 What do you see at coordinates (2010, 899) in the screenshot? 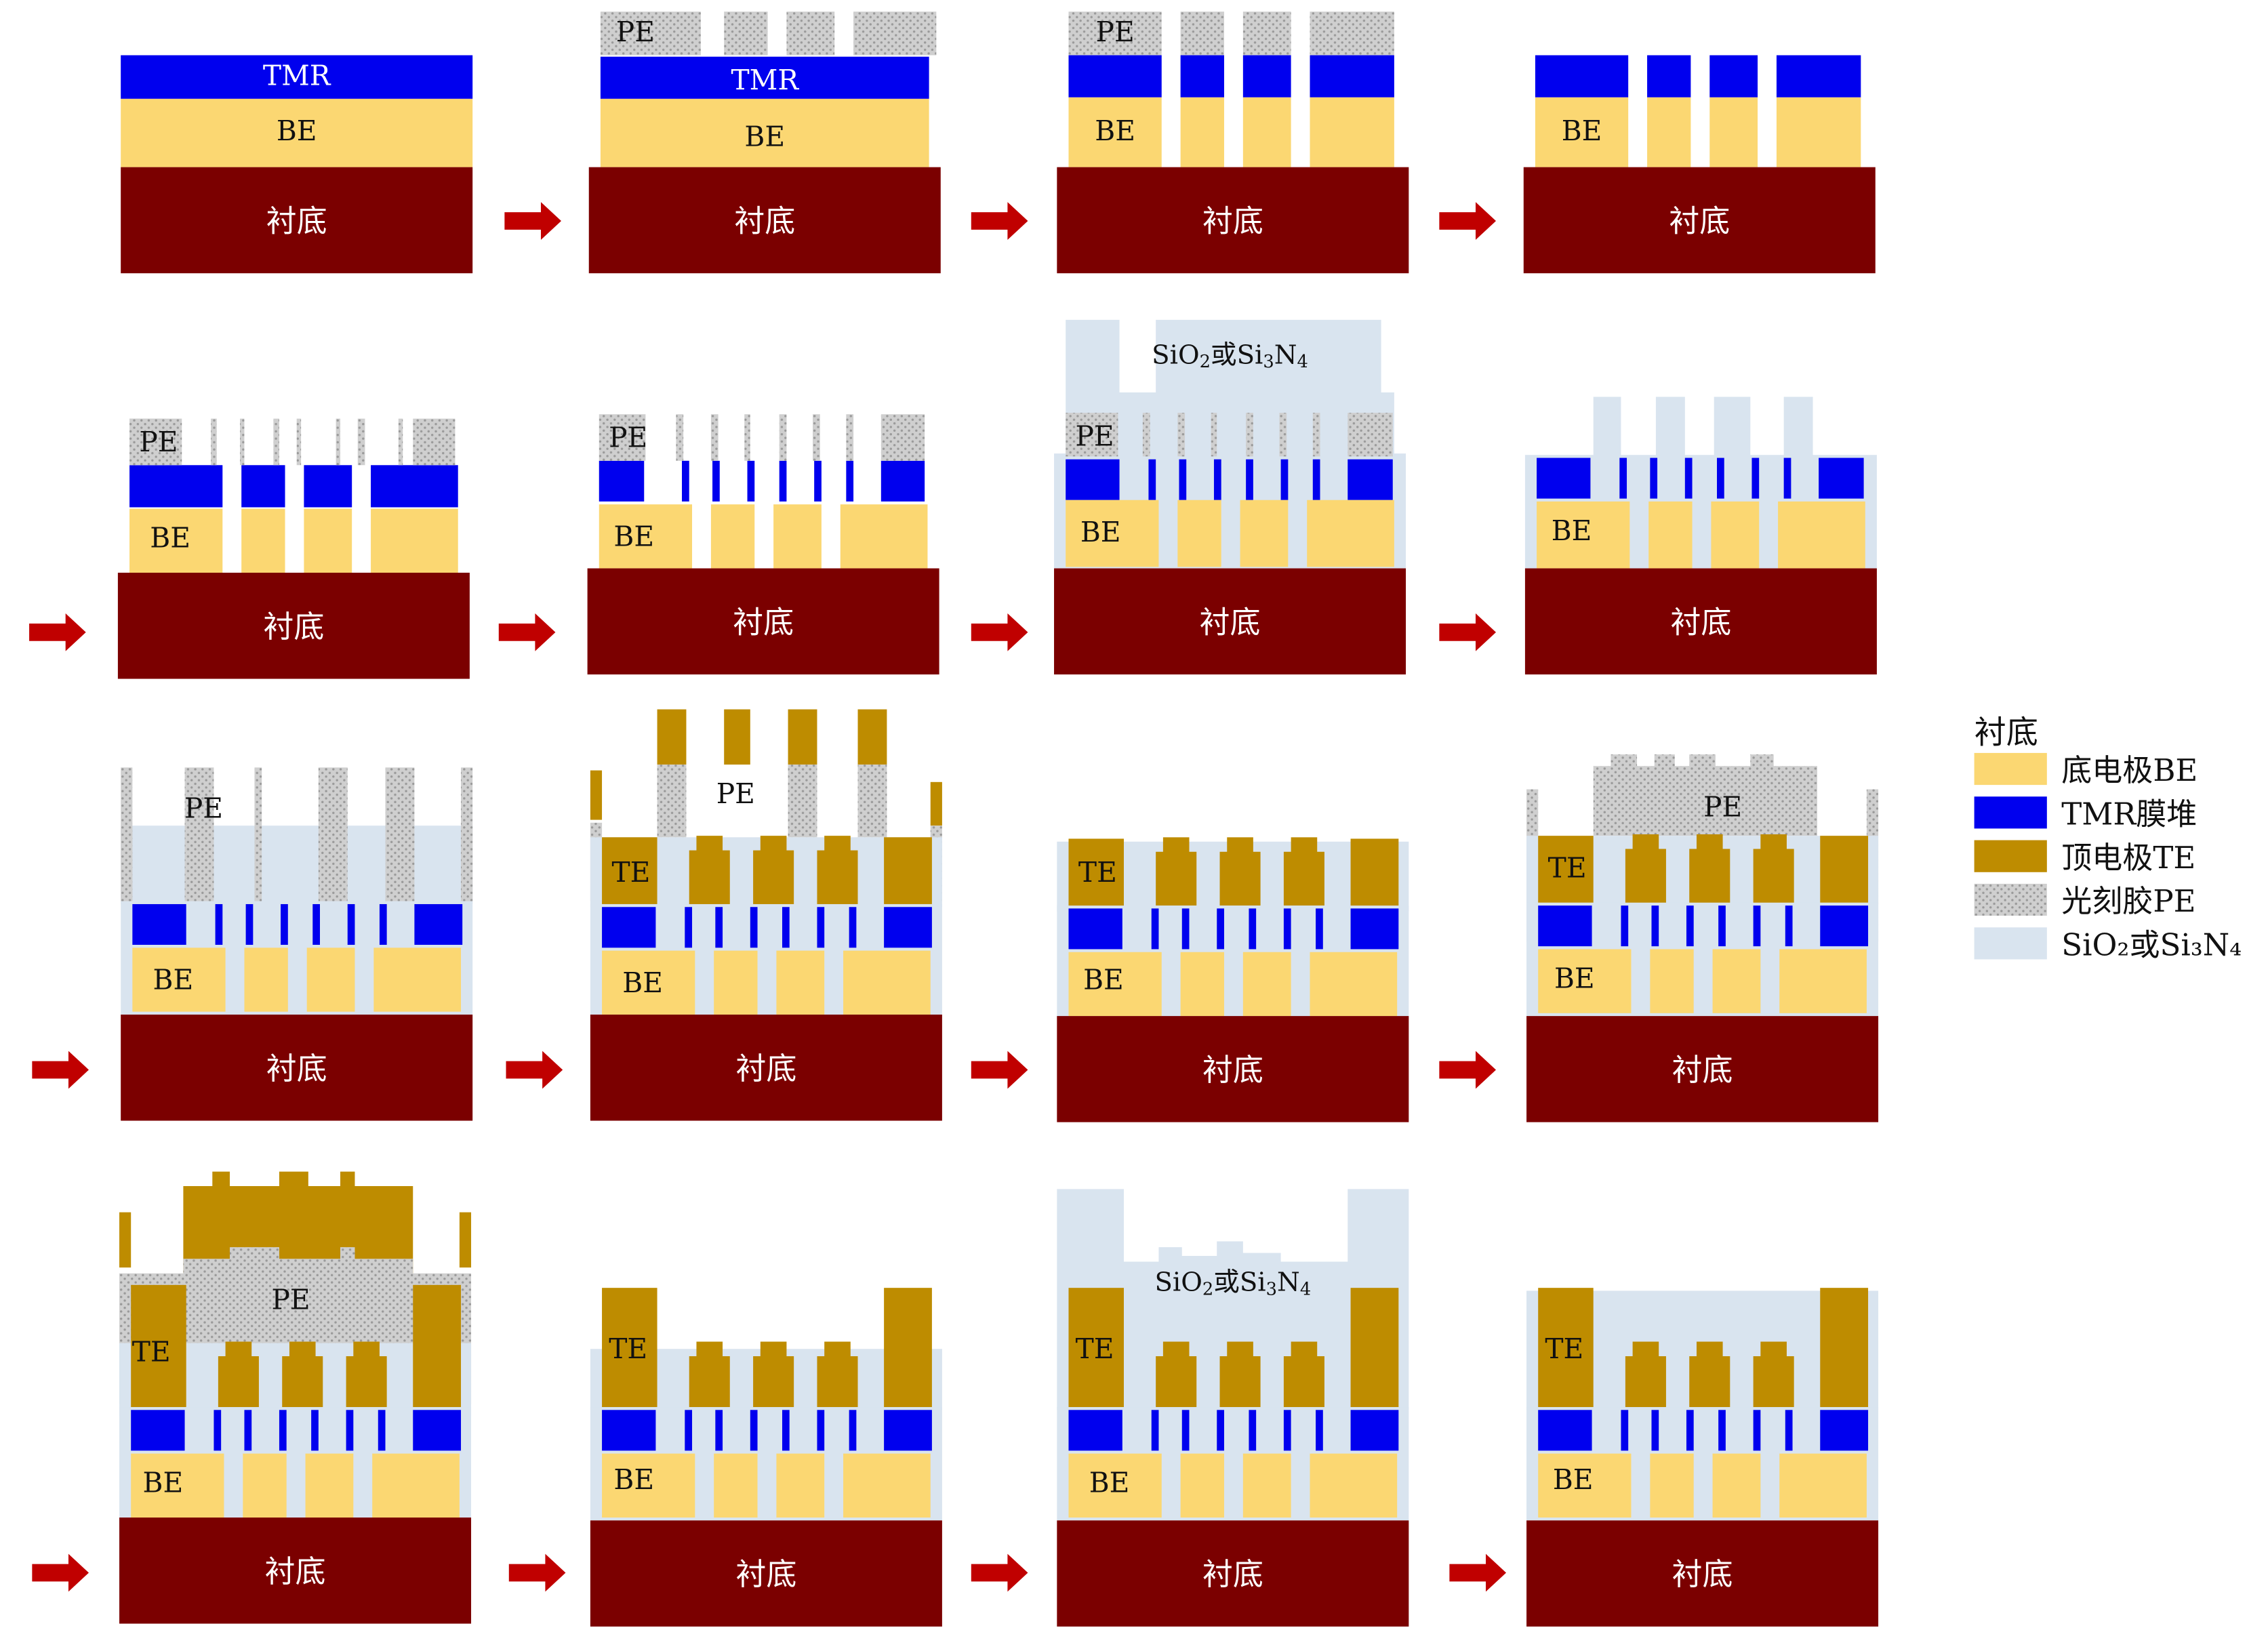
I see `legend-swatch-pe` at bounding box center [2010, 899].